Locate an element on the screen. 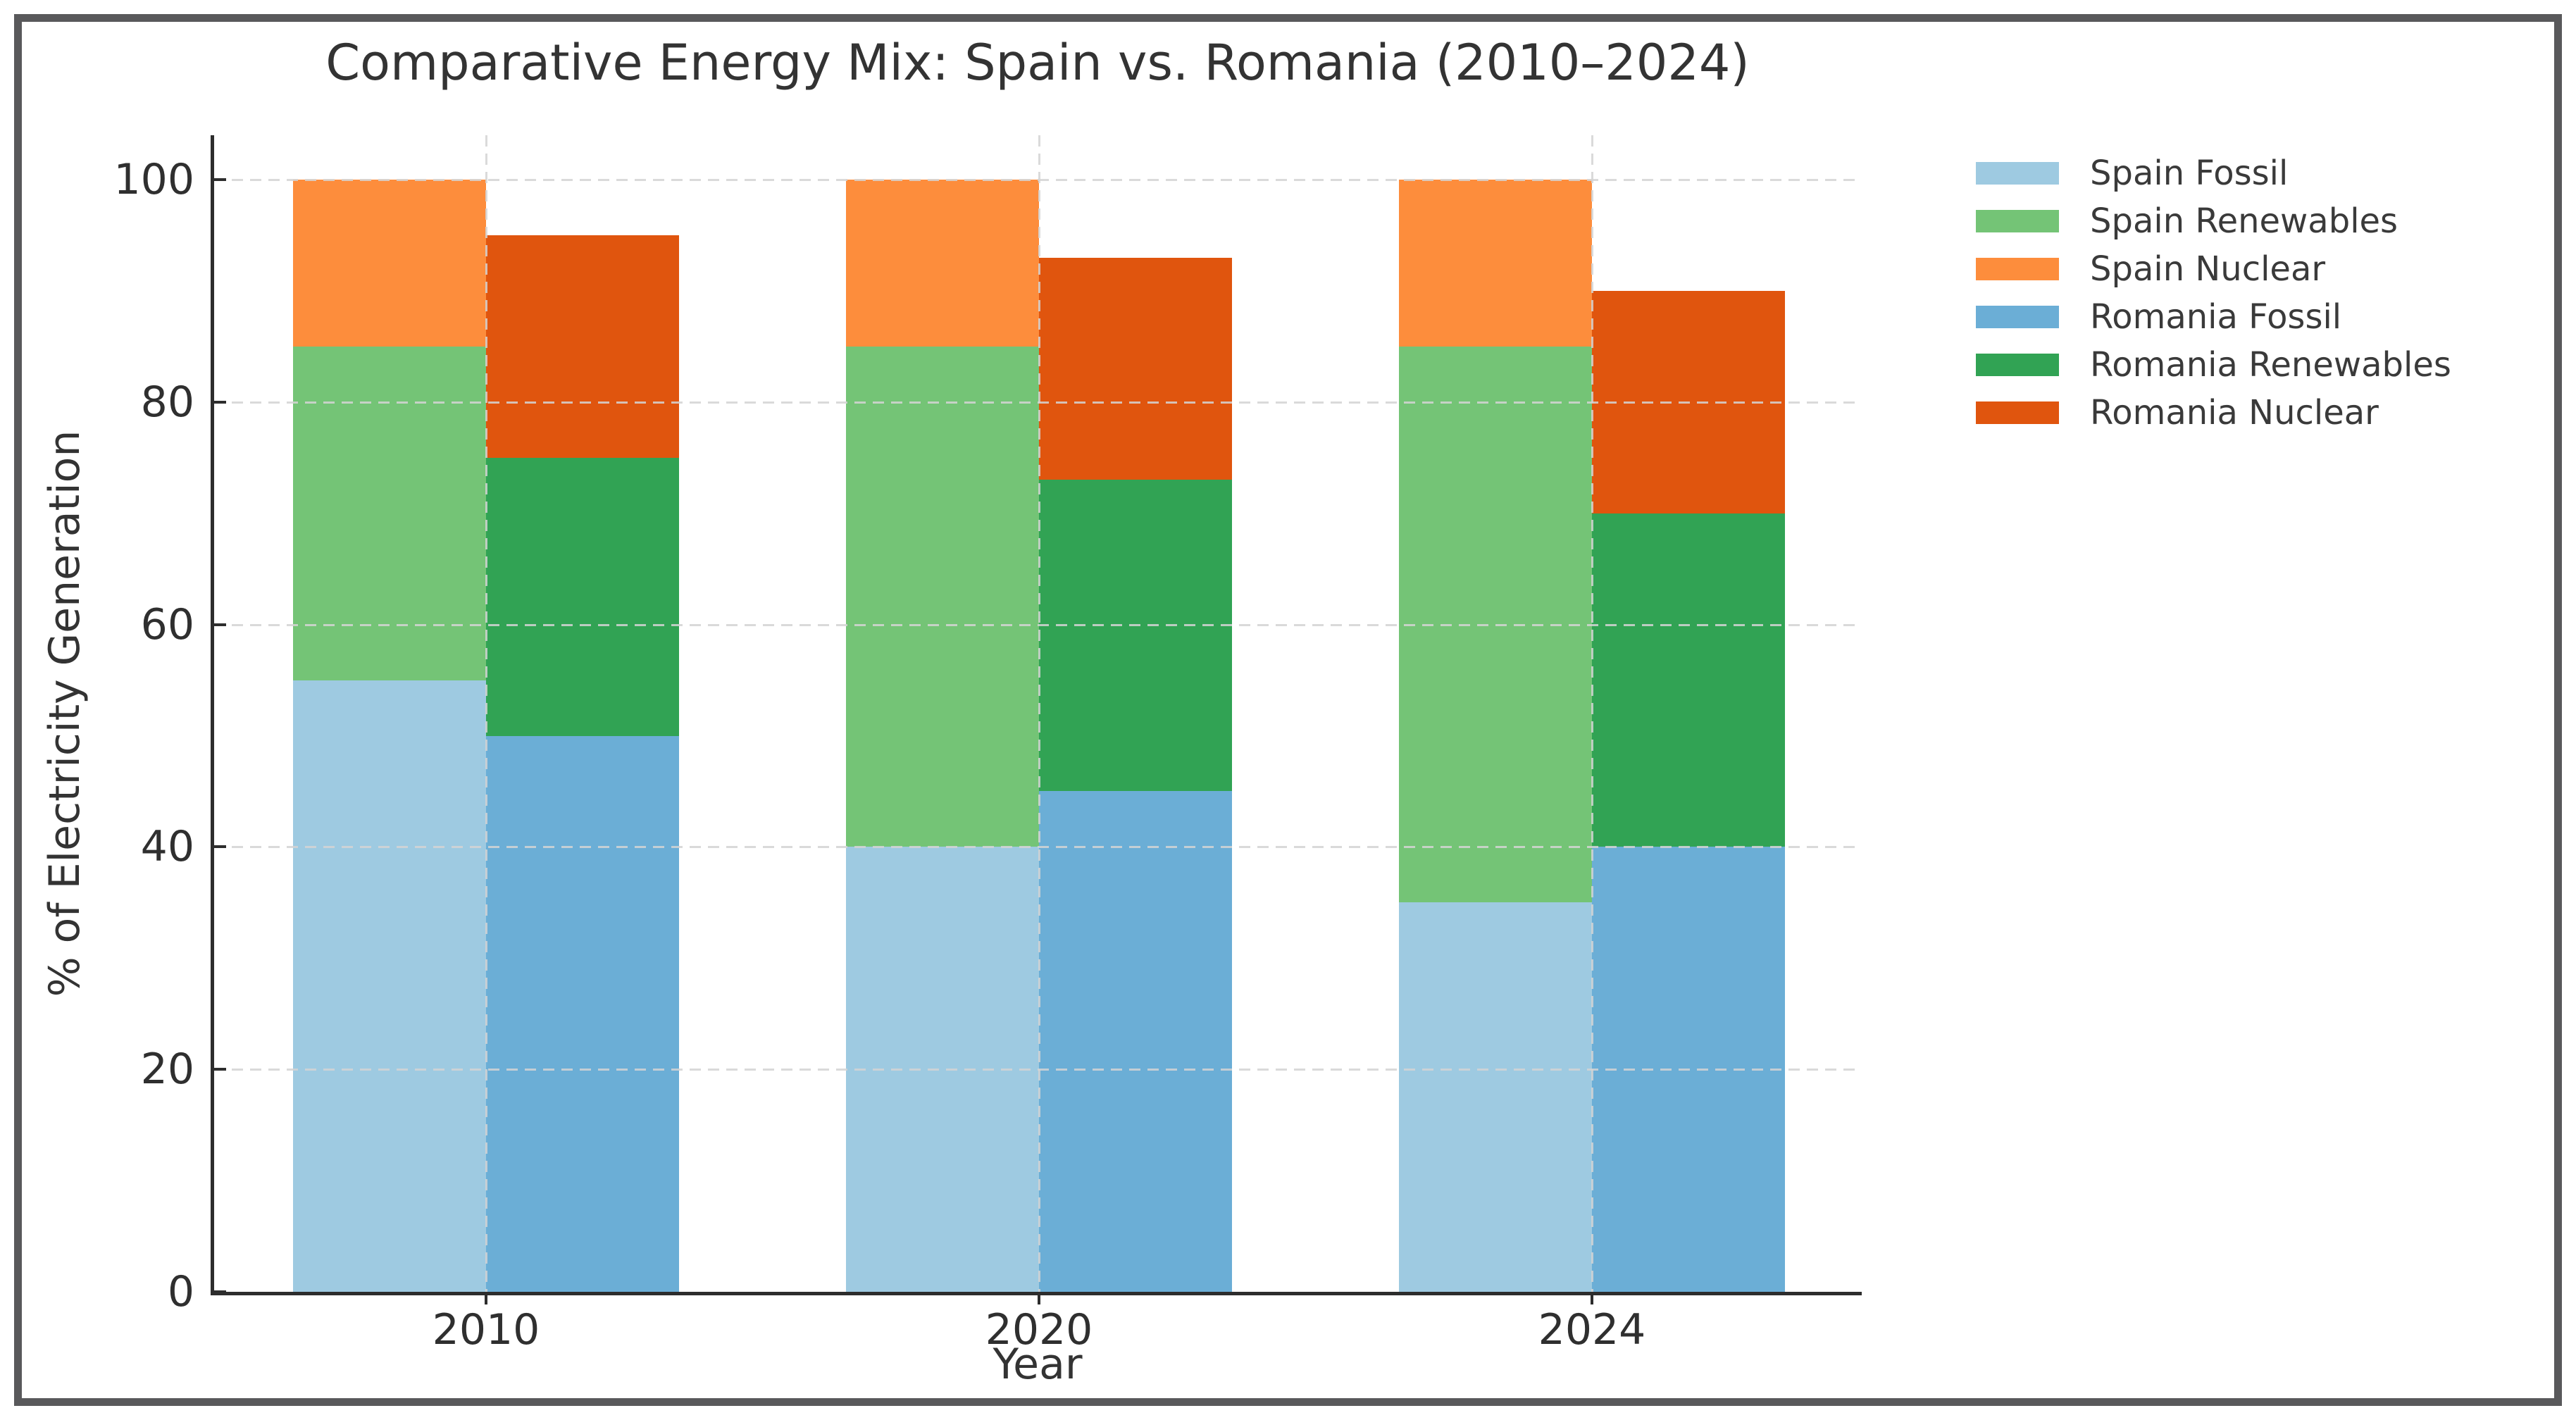 Image resolution: width=2576 pixels, height=1420 pixels. x-tick-label-2020: 2020 is located at coordinates (1039, 1330).